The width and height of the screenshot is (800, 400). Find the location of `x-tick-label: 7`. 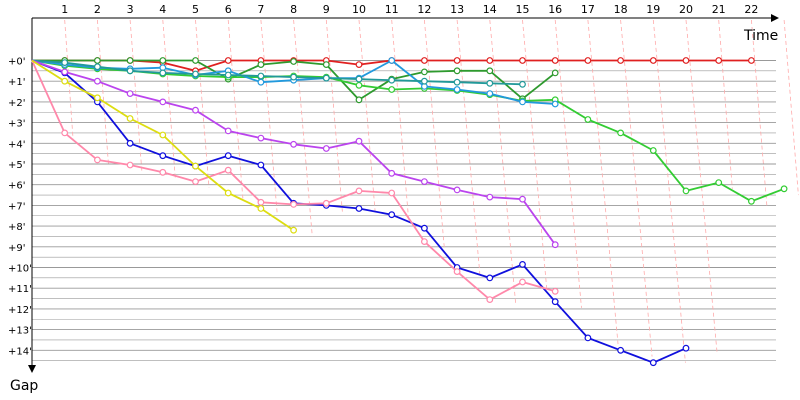

x-tick-label: 7 is located at coordinates (260, 9).